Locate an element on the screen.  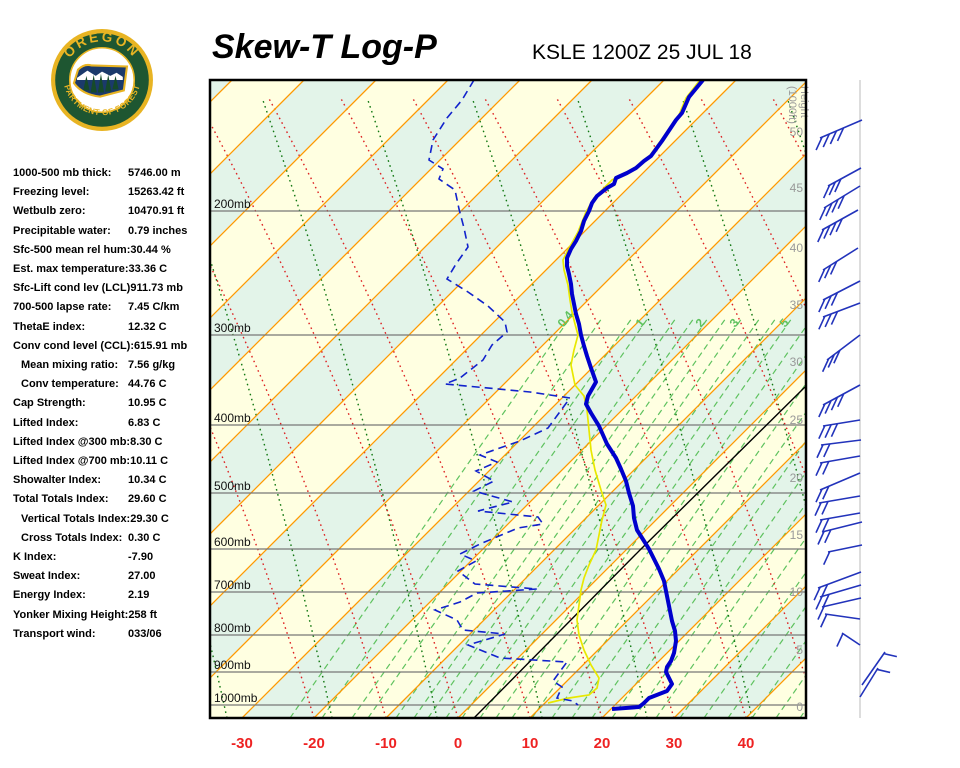
logo-mountain is located at coordinates (100, 75).